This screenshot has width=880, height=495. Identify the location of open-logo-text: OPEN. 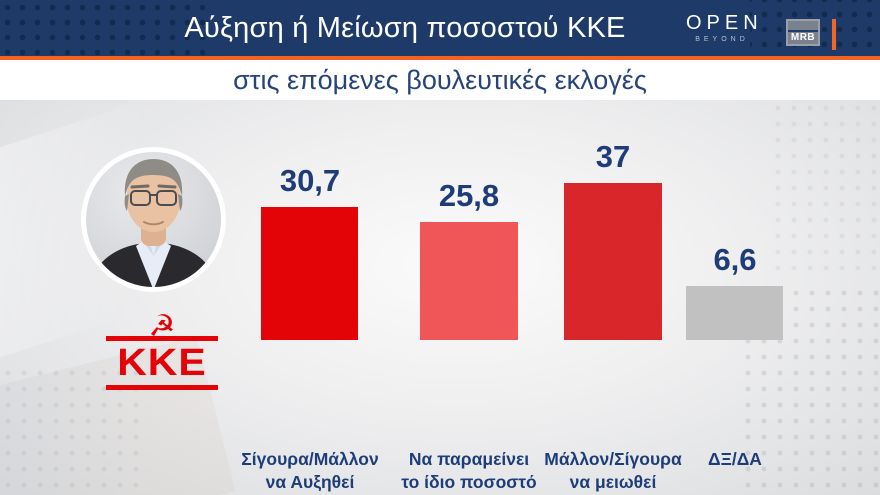
(724, 23).